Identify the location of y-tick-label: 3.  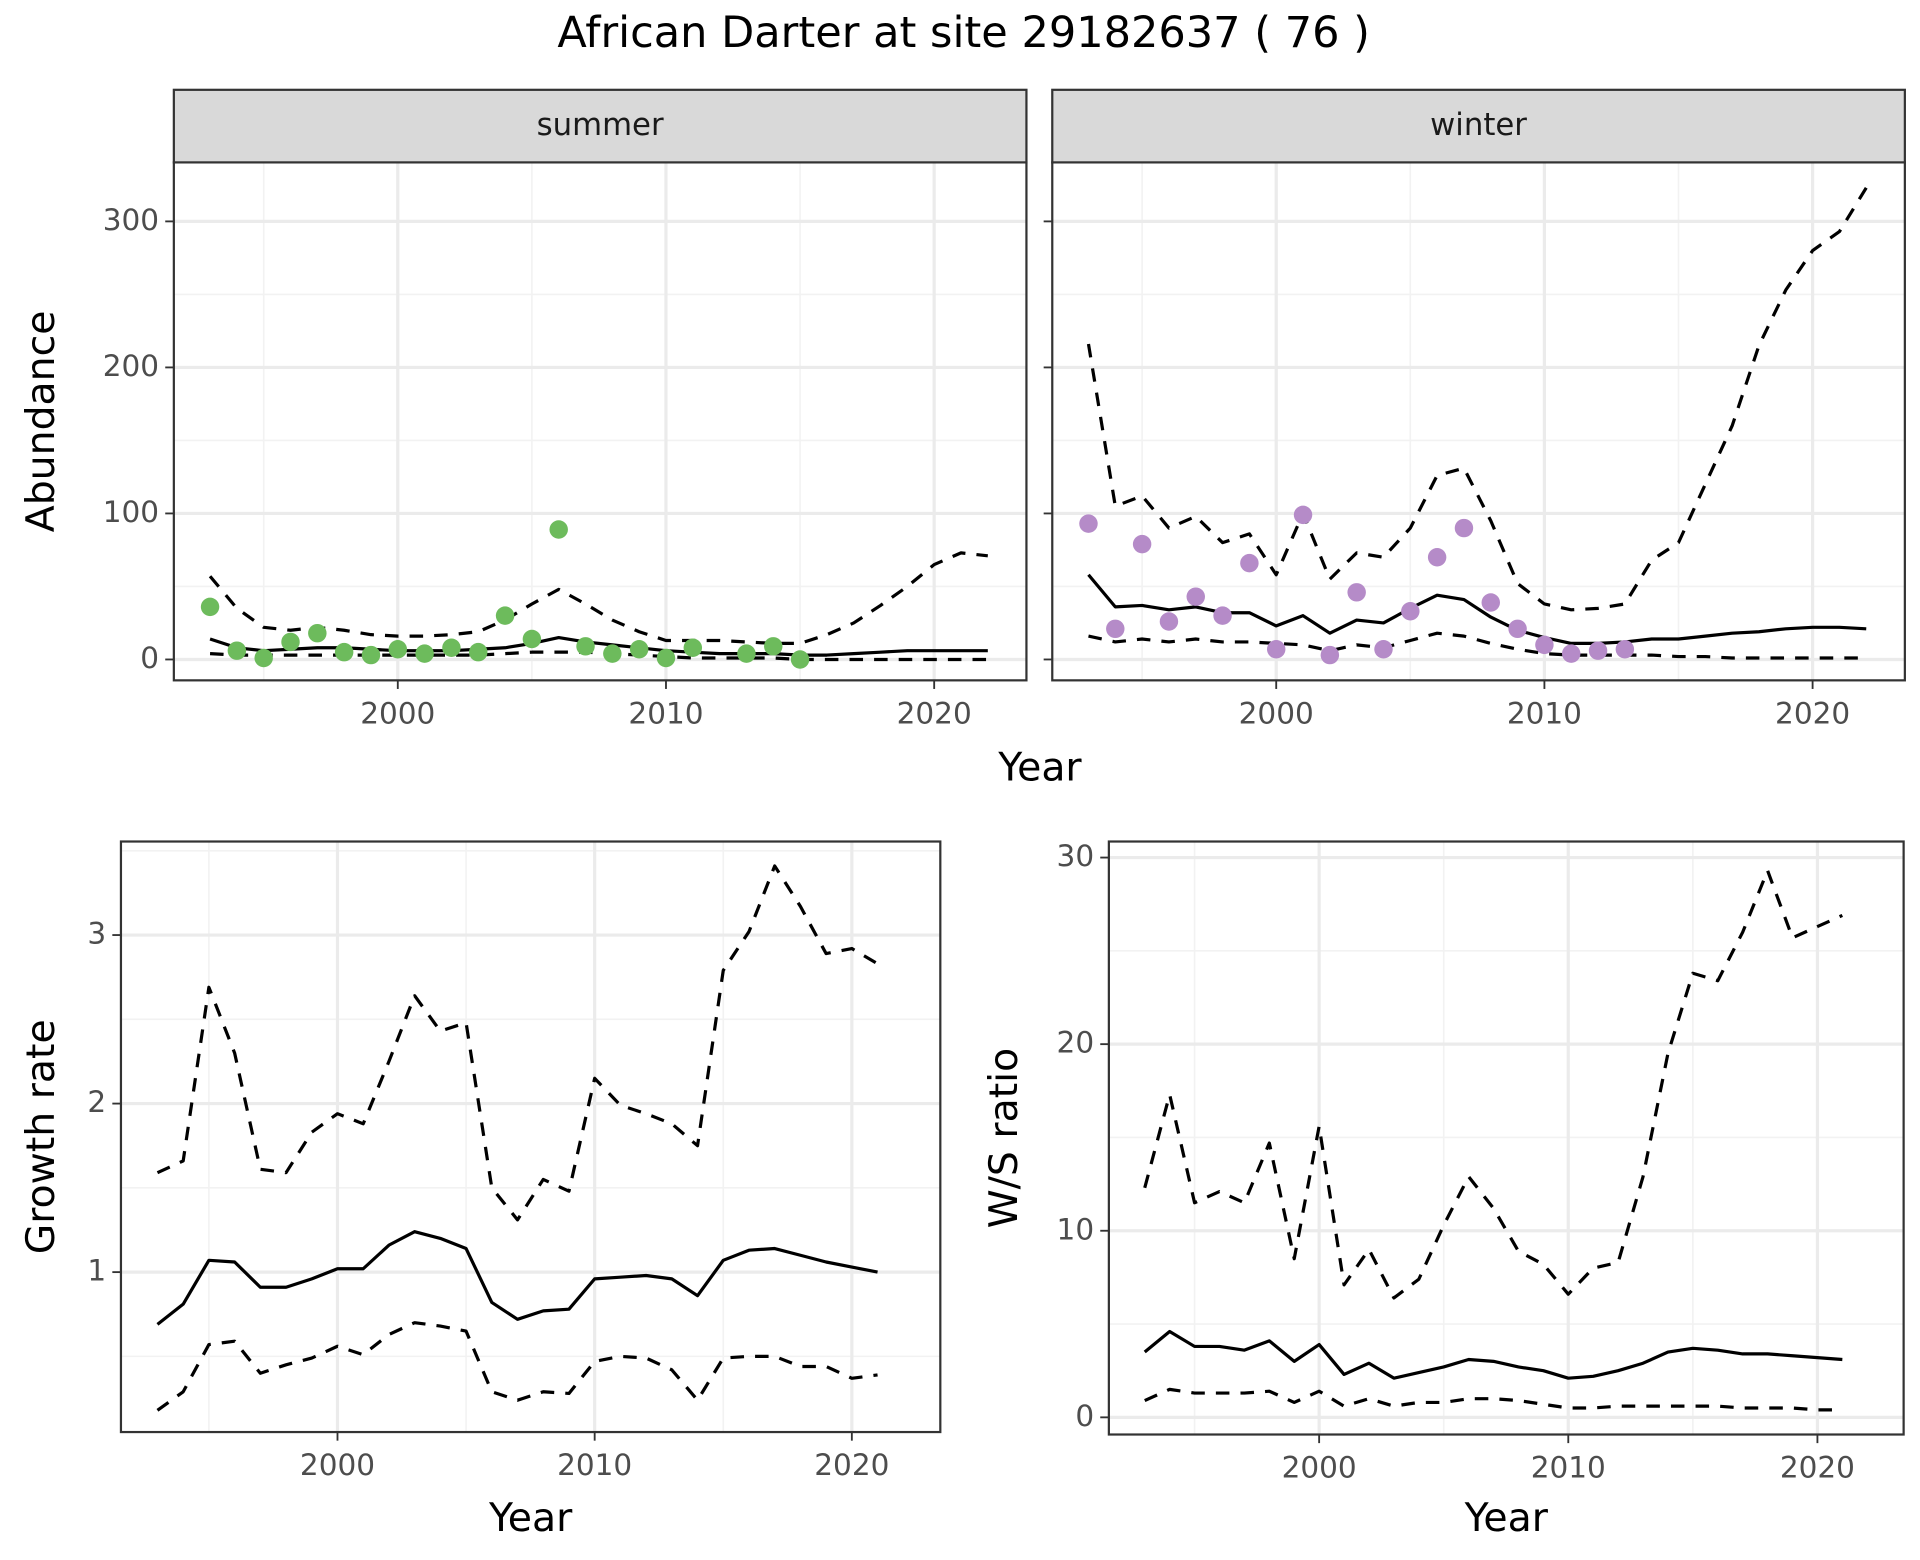
(96, 934).